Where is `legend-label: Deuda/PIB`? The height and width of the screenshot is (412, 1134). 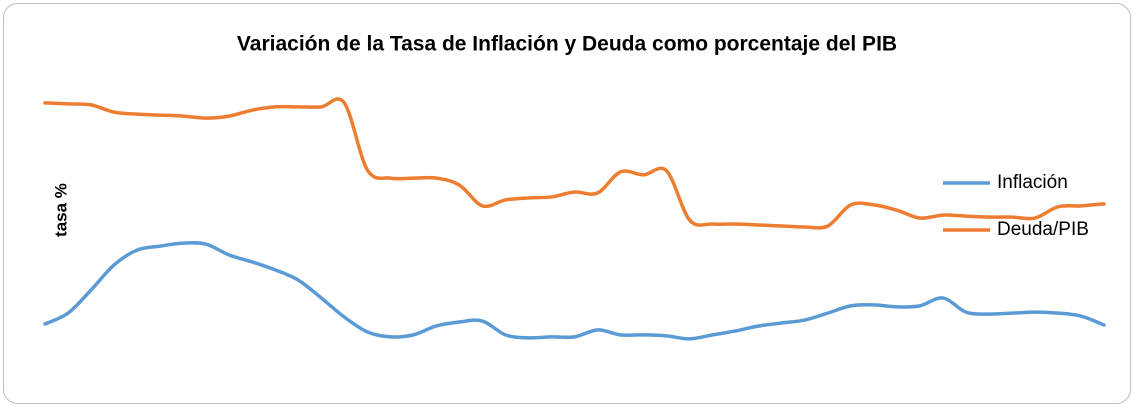 legend-label: Deuda/PIB is located at coordinates (1043, 229).